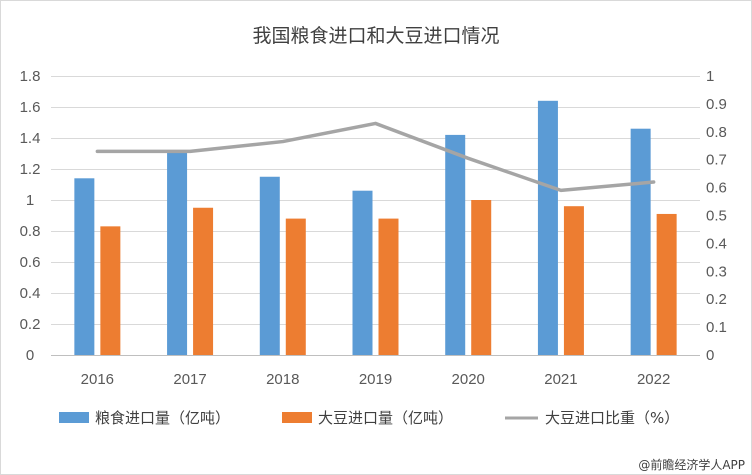  I want to click on right-tick-label: 0.6, so click(716, 188).